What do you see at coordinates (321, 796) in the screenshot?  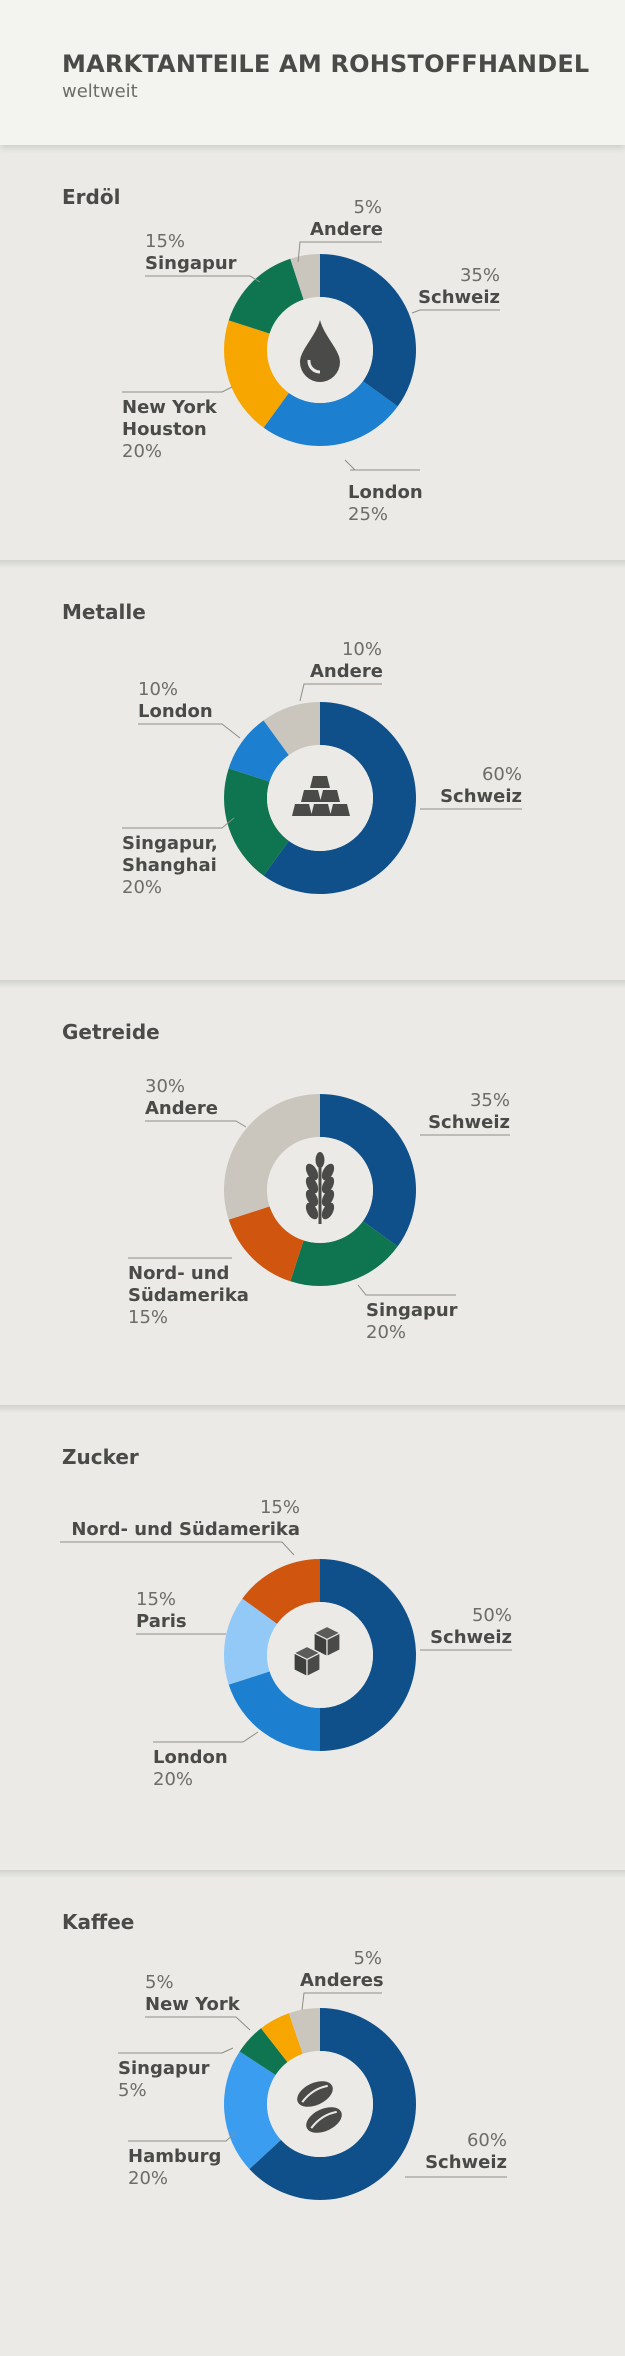 I see `gold-bars-icon` at bounding box center [321, 796].